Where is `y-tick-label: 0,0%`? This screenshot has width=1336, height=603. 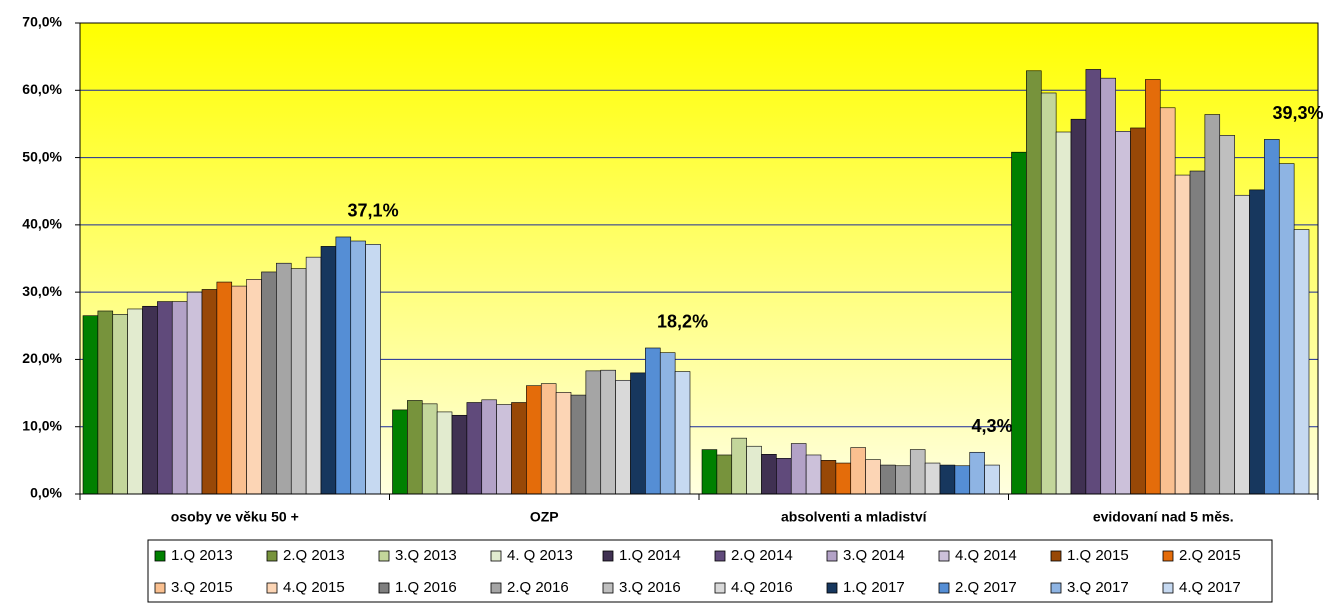
y-tick-label: 0,0% is located at coordinates (46, 493).